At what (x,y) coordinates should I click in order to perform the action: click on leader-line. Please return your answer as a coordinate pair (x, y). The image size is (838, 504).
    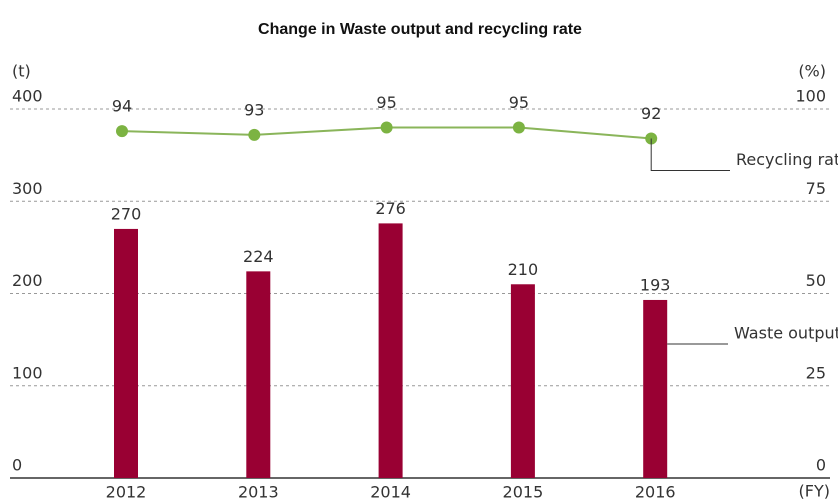
    Looking at the image, I should click on (690, 155).